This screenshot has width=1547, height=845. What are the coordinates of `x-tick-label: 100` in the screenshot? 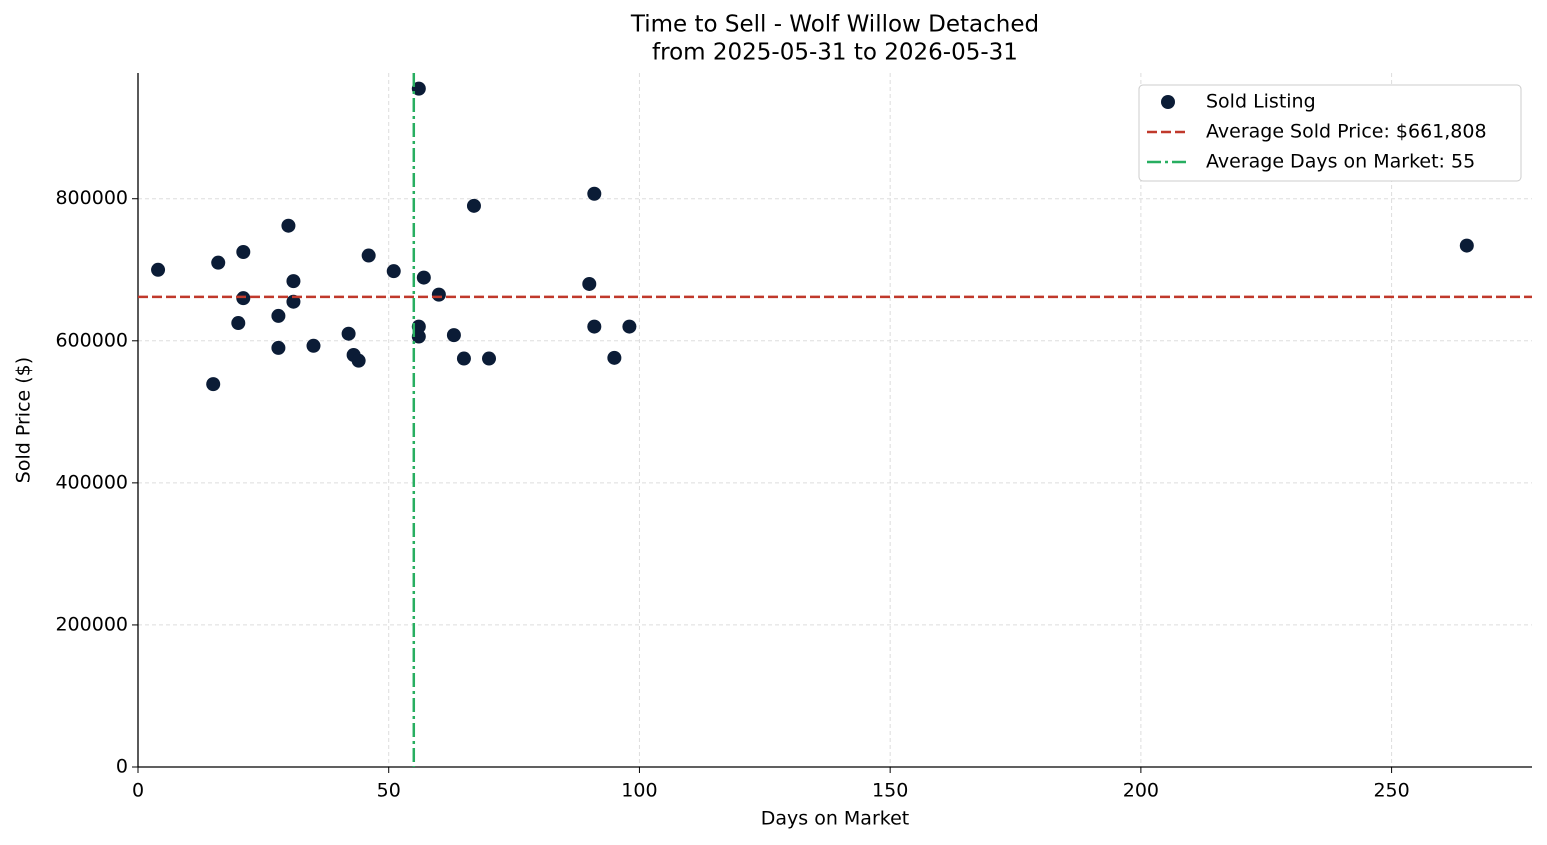 It's located at (639, 791).